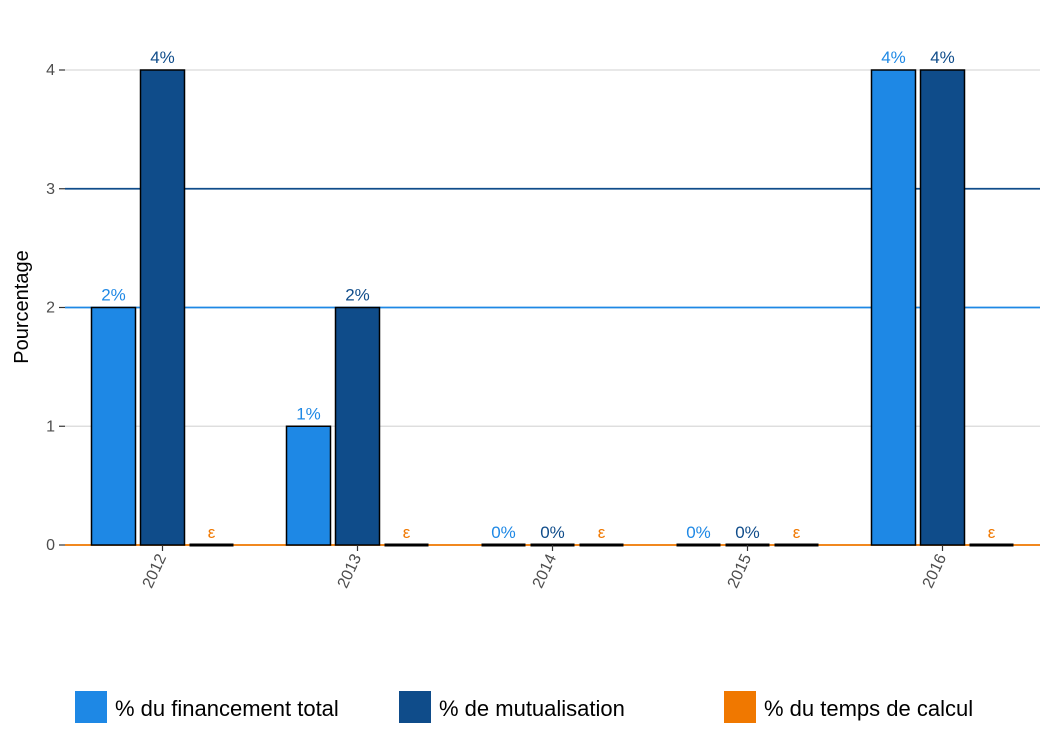  I want to click on x-tick-label: 2013, so click(350, 571).